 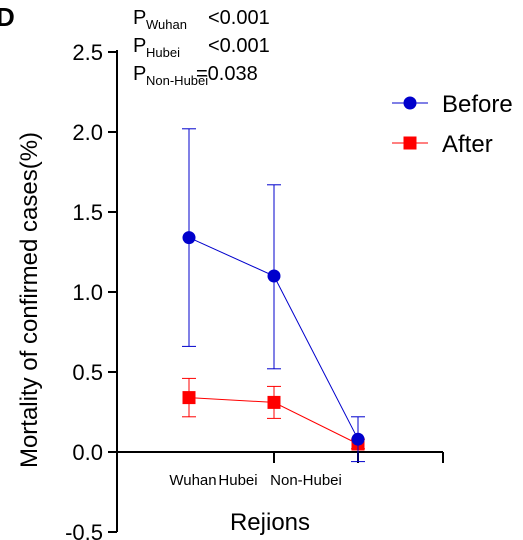 What do you see at coordinates (192, 480) in the screenshot?
I see `x-category-label: Wuhan` at bounding box center [192, 480].